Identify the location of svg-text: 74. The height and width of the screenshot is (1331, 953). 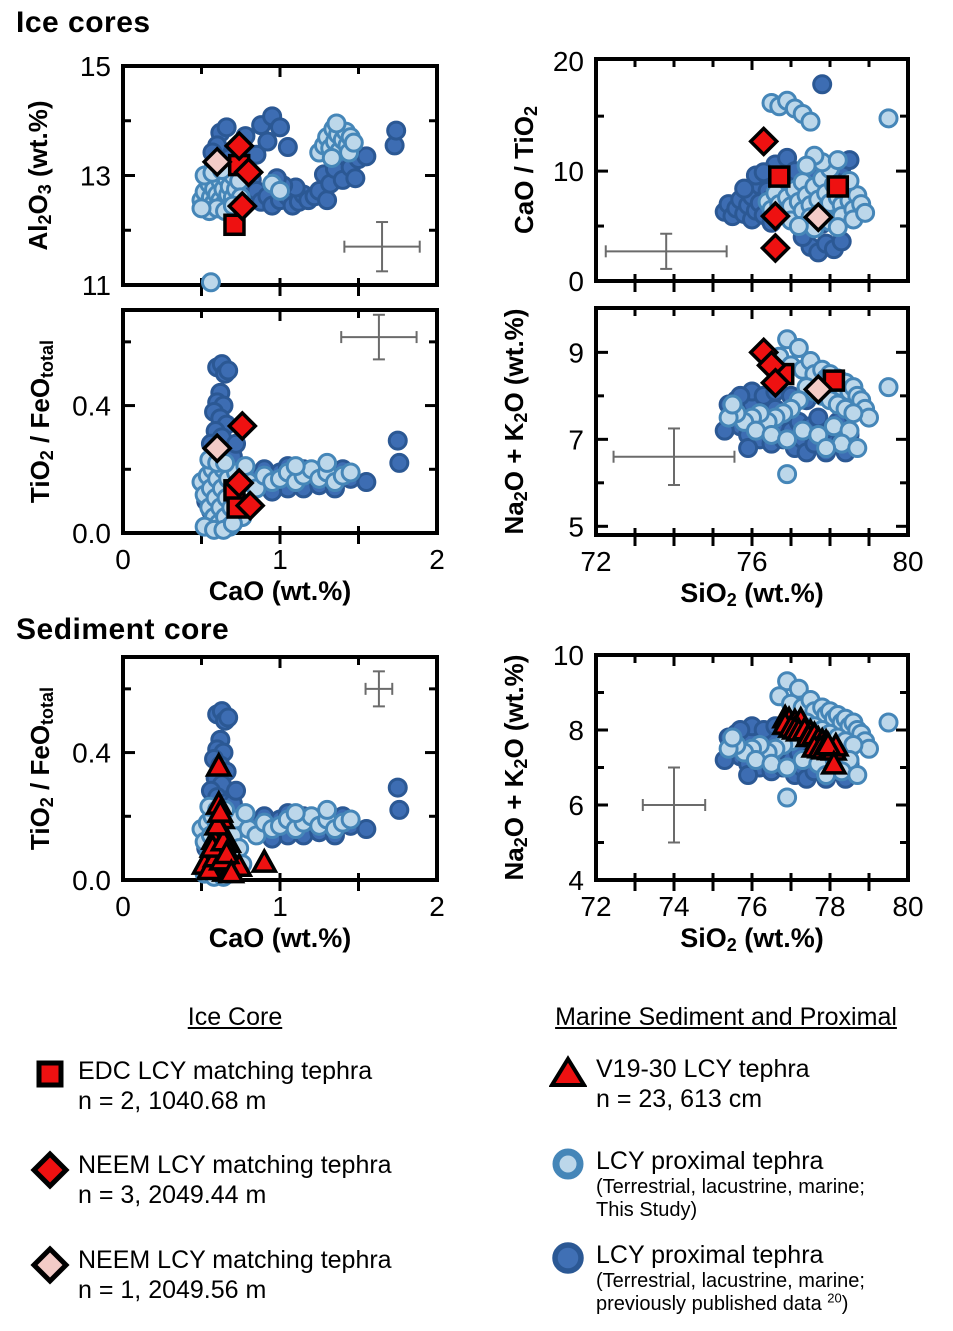
(673, 906).